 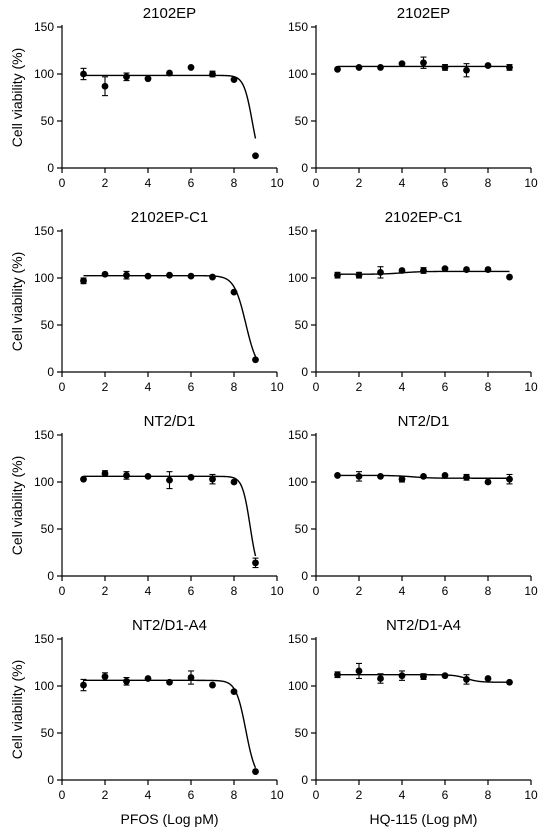 I want to click on panel-title: NT2/D1-A4, so click(x=423, y=625).